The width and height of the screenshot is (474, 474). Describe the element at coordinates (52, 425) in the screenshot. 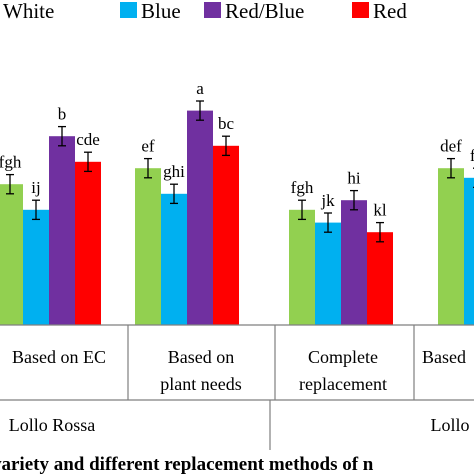

I see `group-label-lollo-rossa: Lollo Rossa` at that location.